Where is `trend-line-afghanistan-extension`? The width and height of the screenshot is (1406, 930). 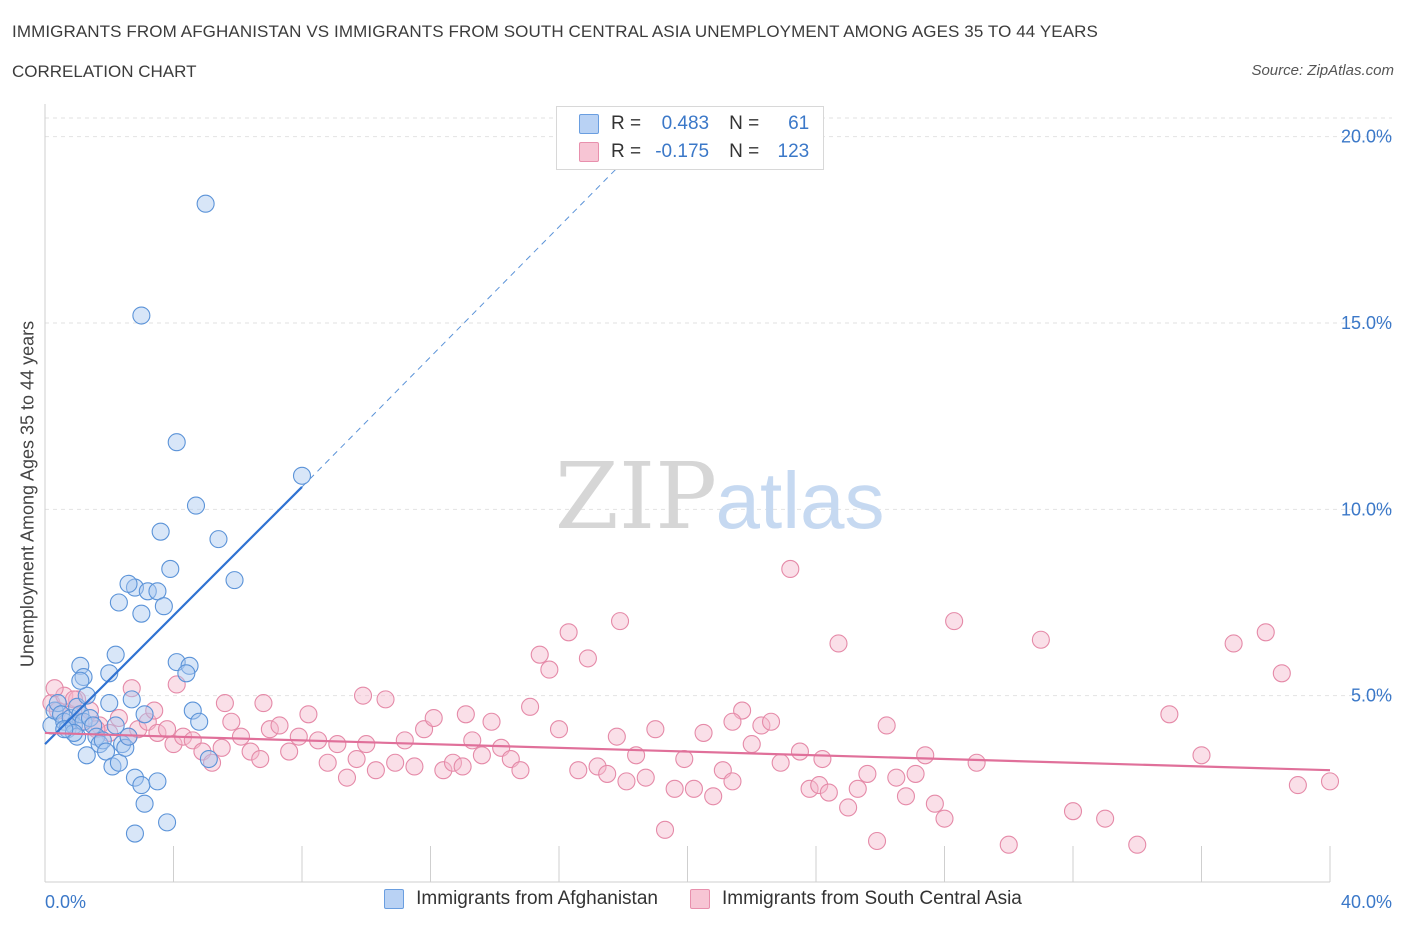 trend-line-afghanistan-extension is located at coordinates (466, 321).